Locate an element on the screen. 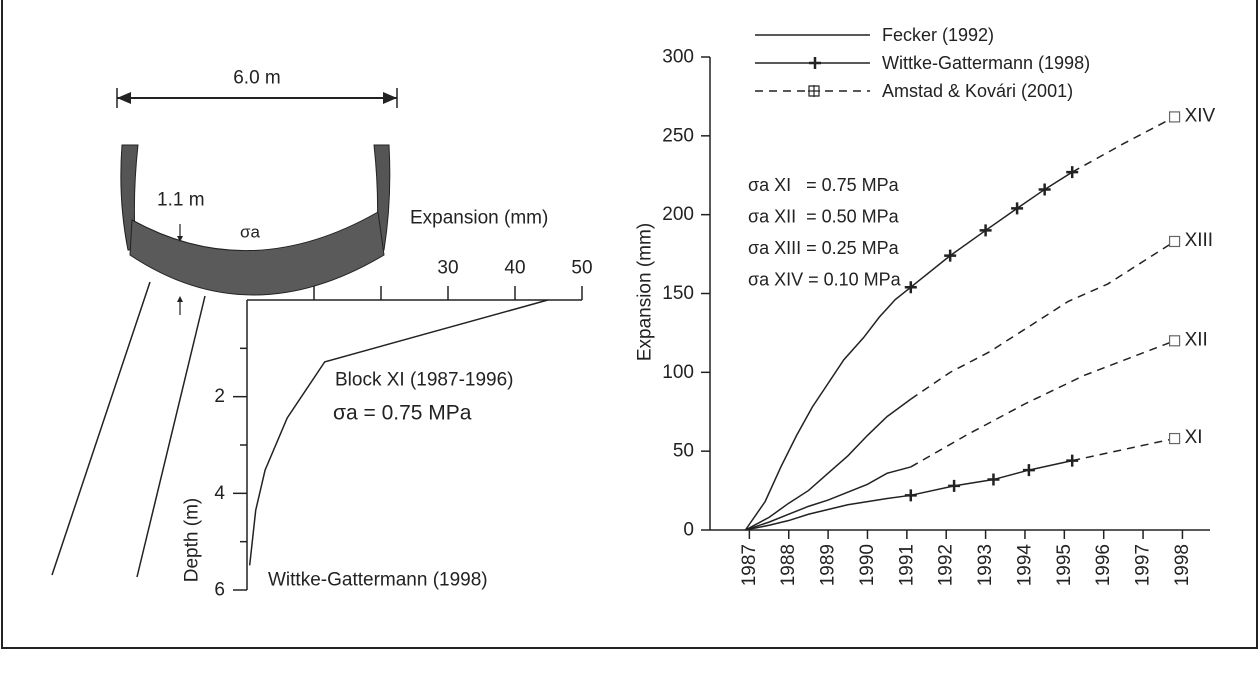 Image resolution: width=1260 pixels, height=674 pixels. stress-label: σa is located at coordinates (250, 232).